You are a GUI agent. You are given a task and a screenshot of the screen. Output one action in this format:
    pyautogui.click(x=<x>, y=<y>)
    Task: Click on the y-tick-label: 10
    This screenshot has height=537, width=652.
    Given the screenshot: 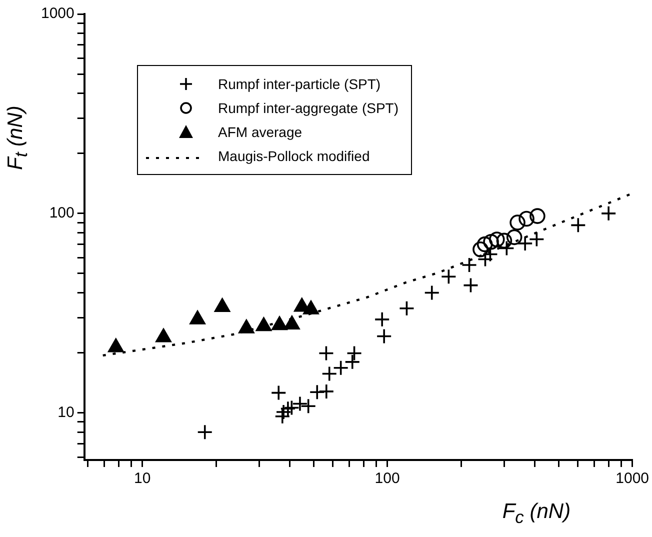 What is the action you would take?
    pyautogui.click(x=66, y=412)
    